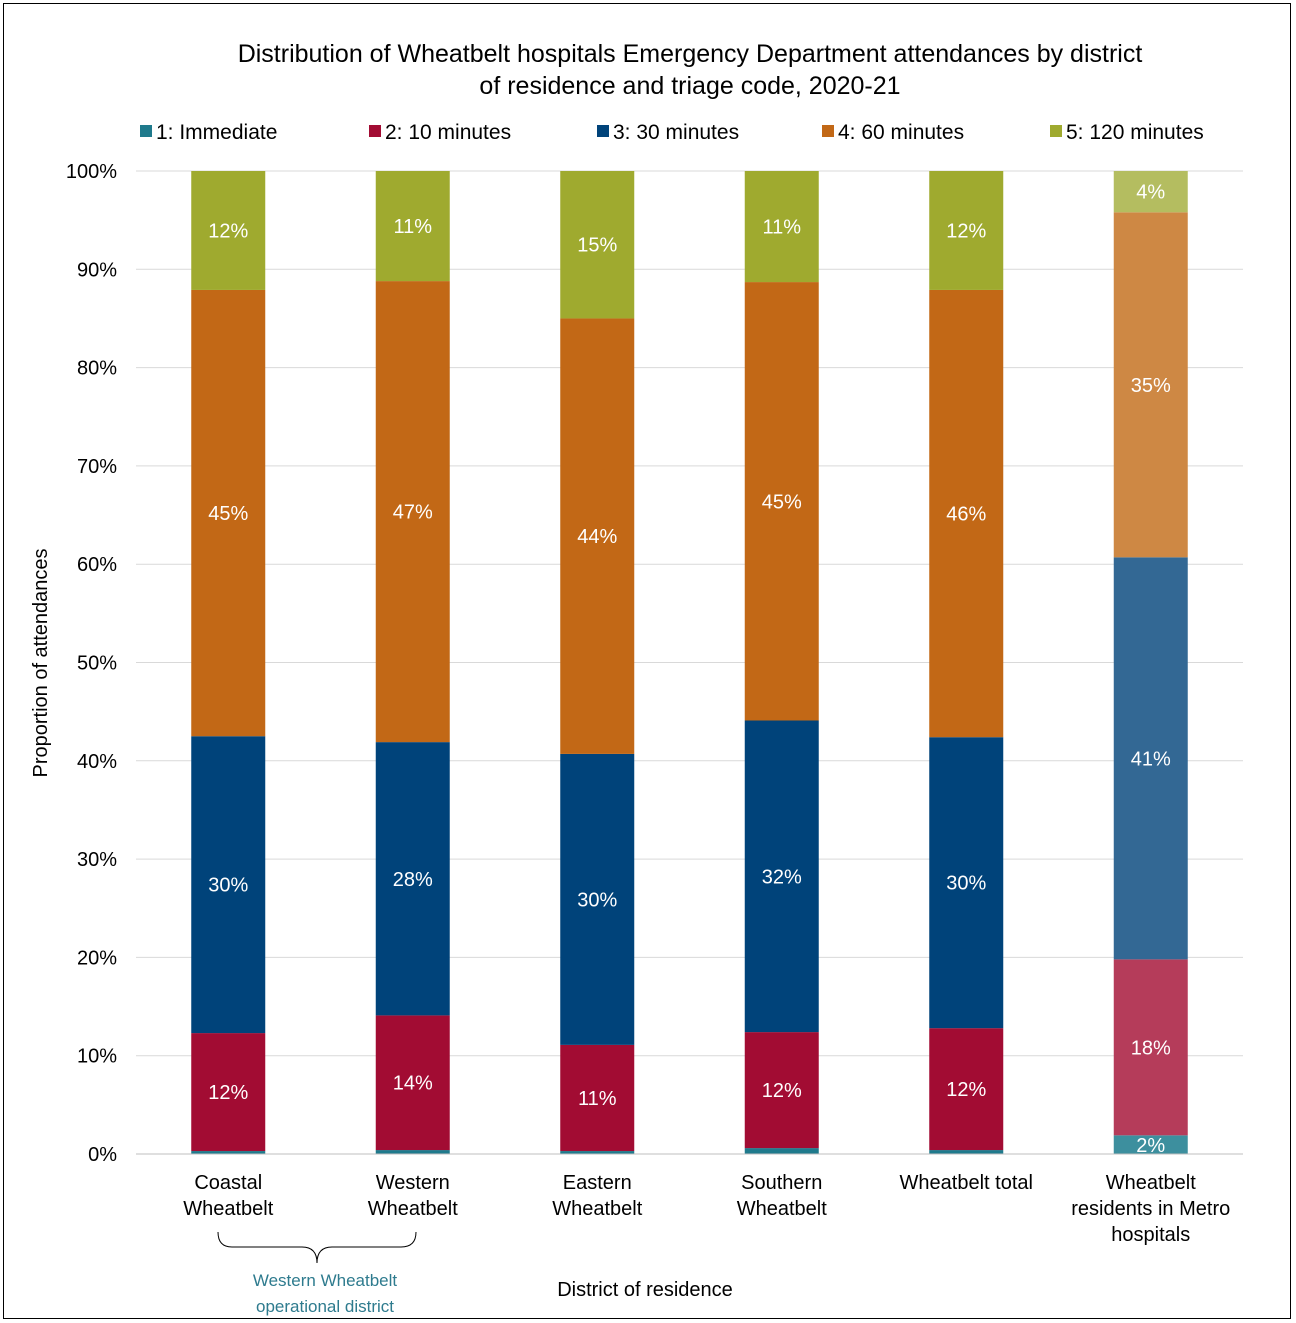 Image resolution: width=1296 pixels, height=1323 pixels. What do you see at coordinates (1150, 1209) in the screenshot?
I see `x-category-label: residents in Metro` at bounding box center [1150, 1209].